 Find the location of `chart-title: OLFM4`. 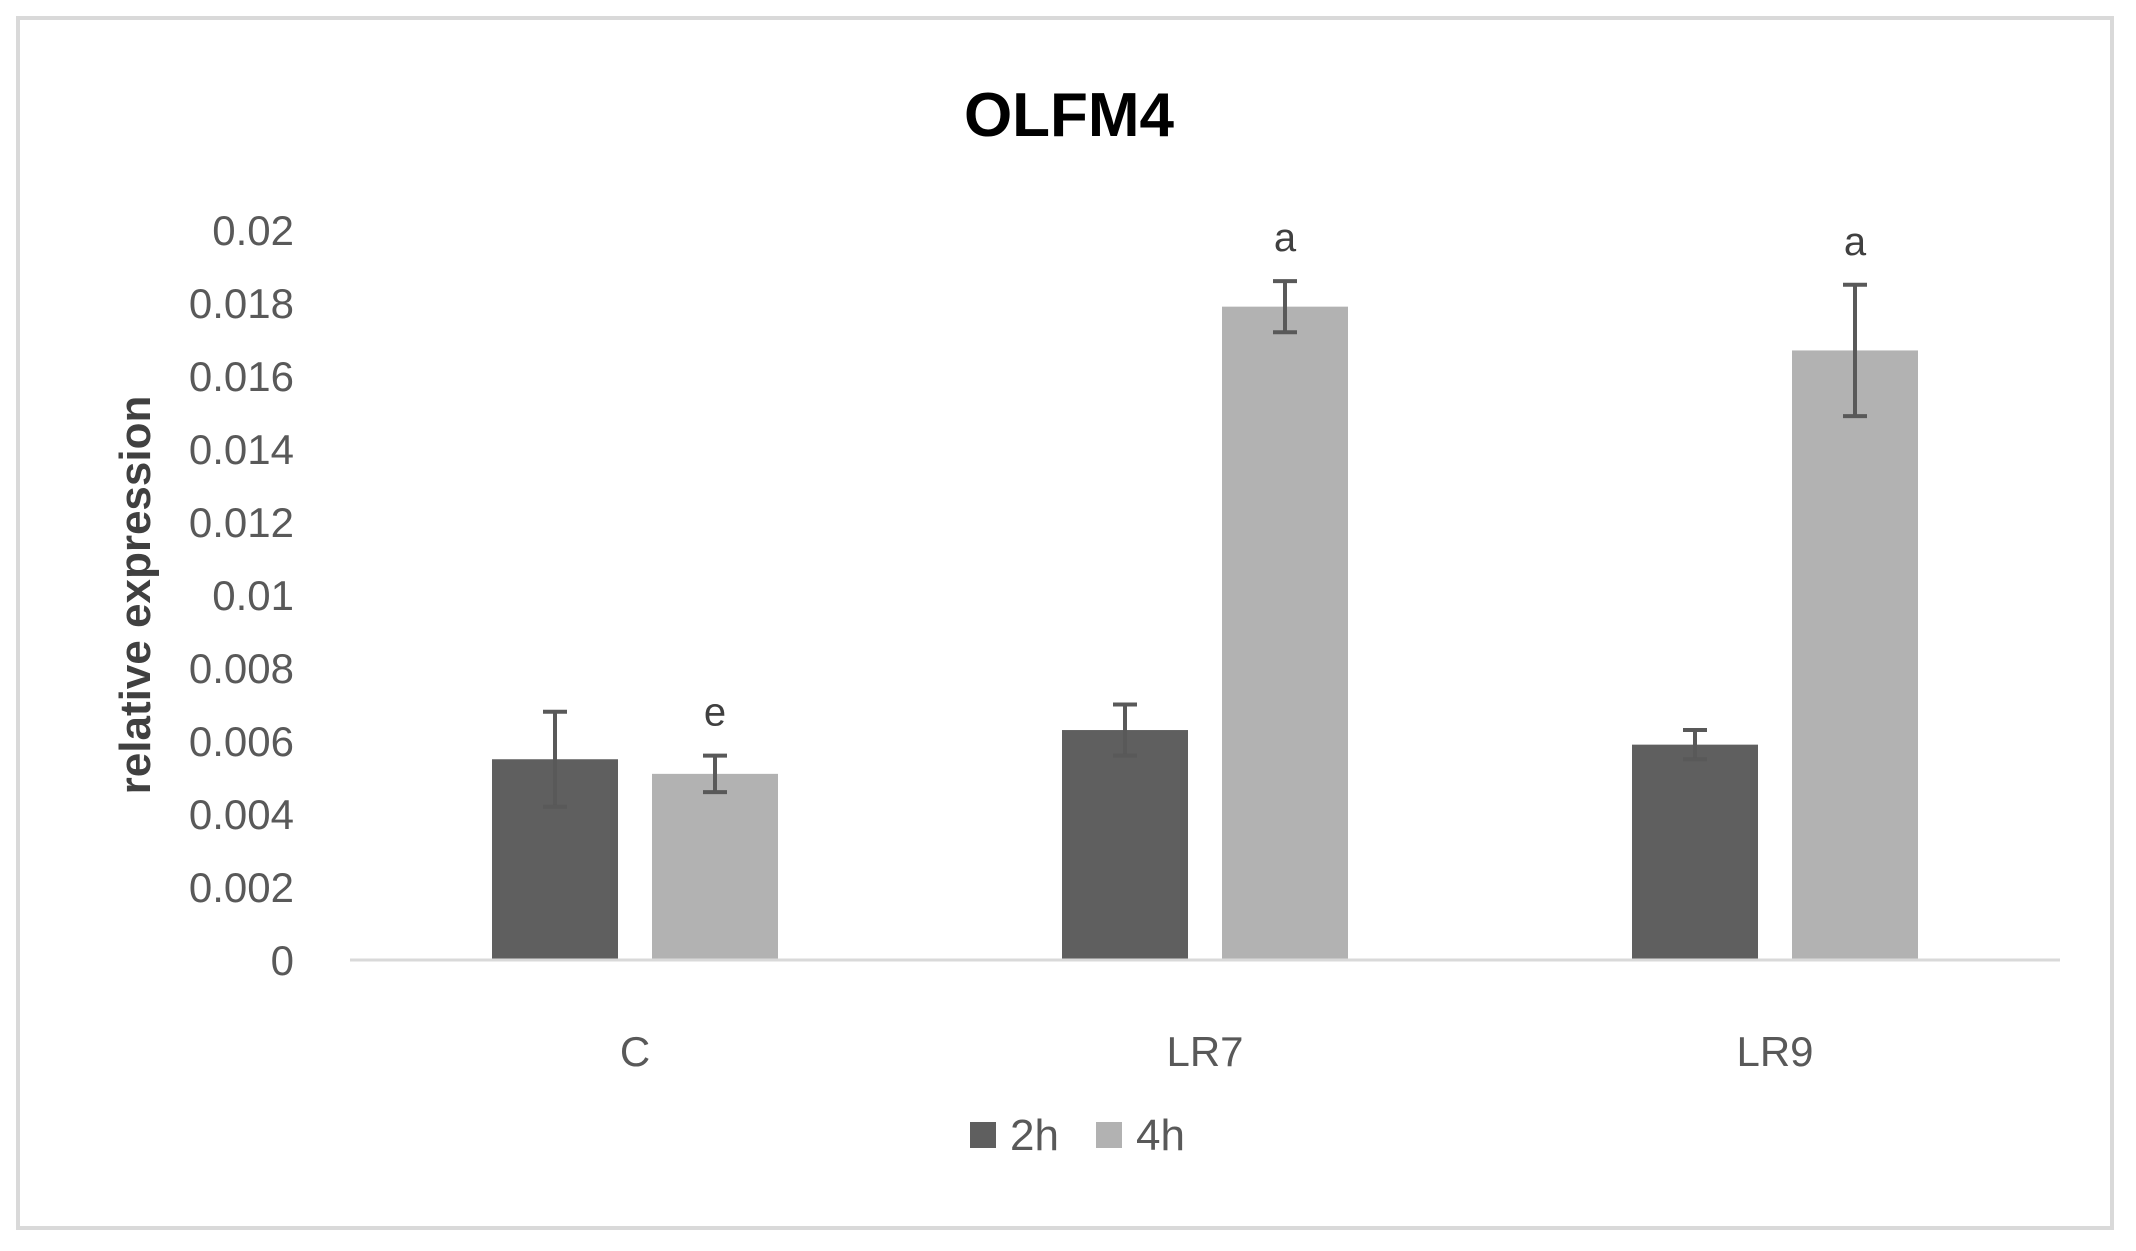

chart-title: OLFM4 is located at coordinates (1069, 115).